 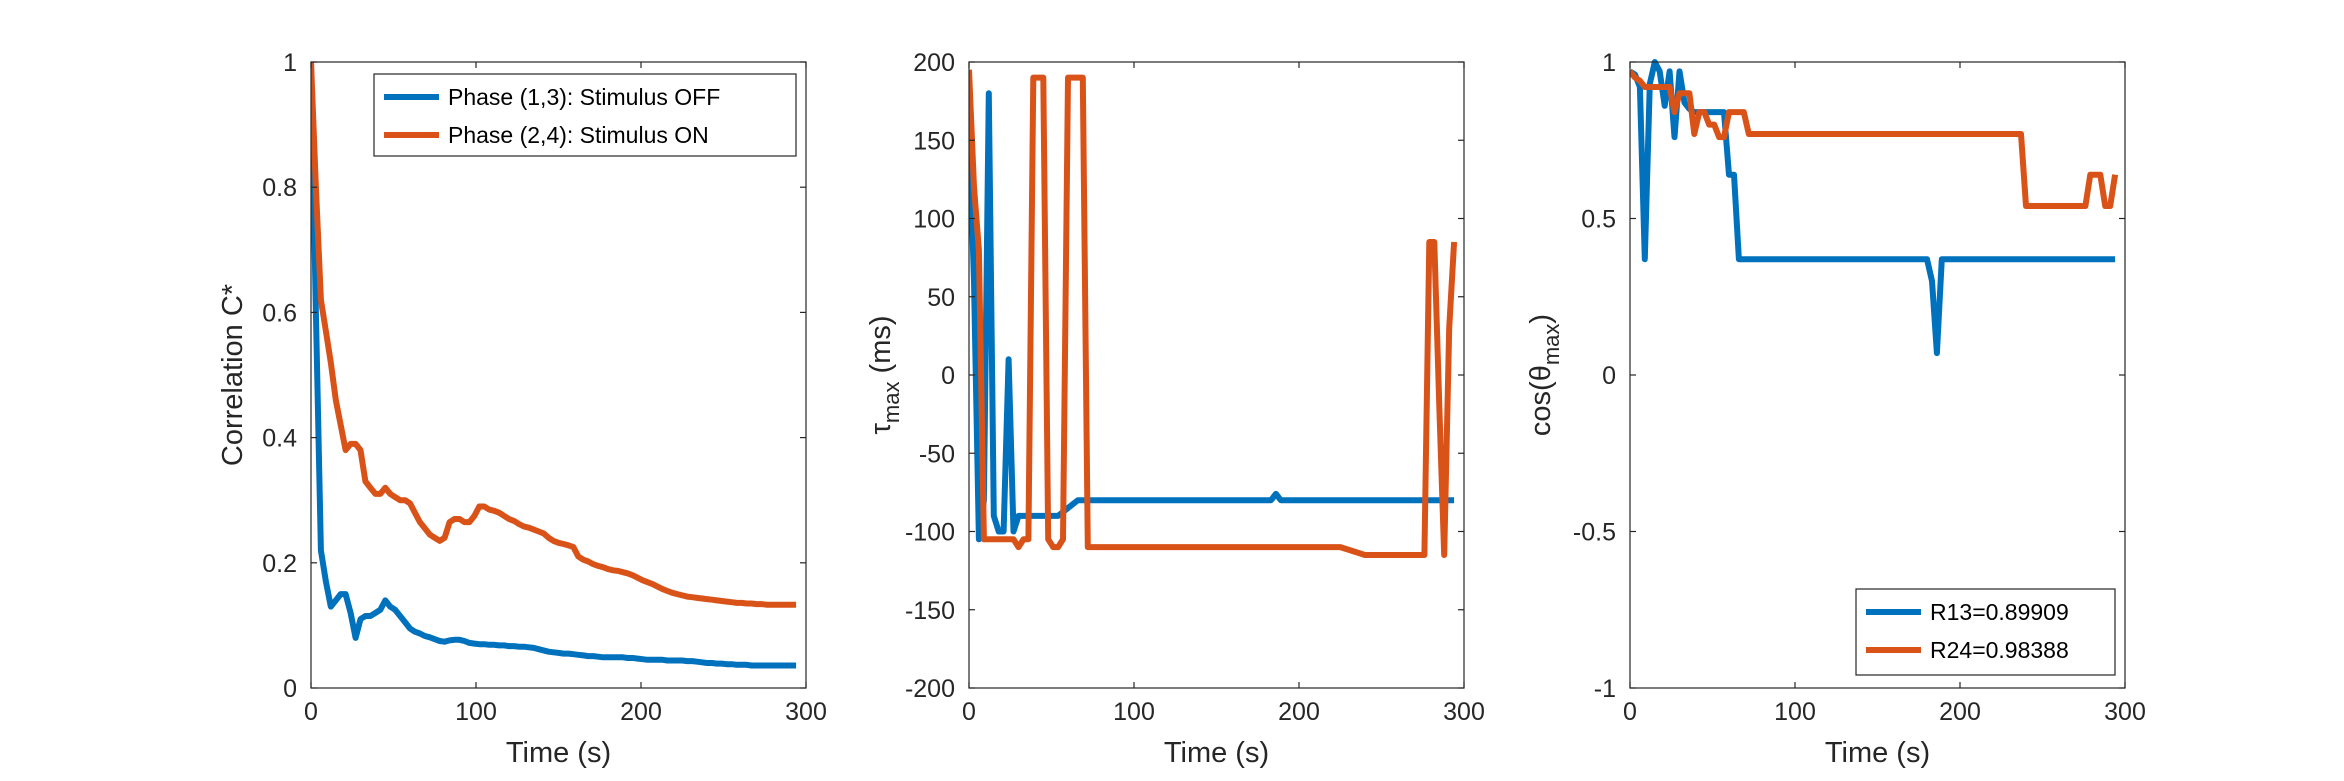 I want to click on legend-label: R13=0.89909, so click(x=1999, y=612).